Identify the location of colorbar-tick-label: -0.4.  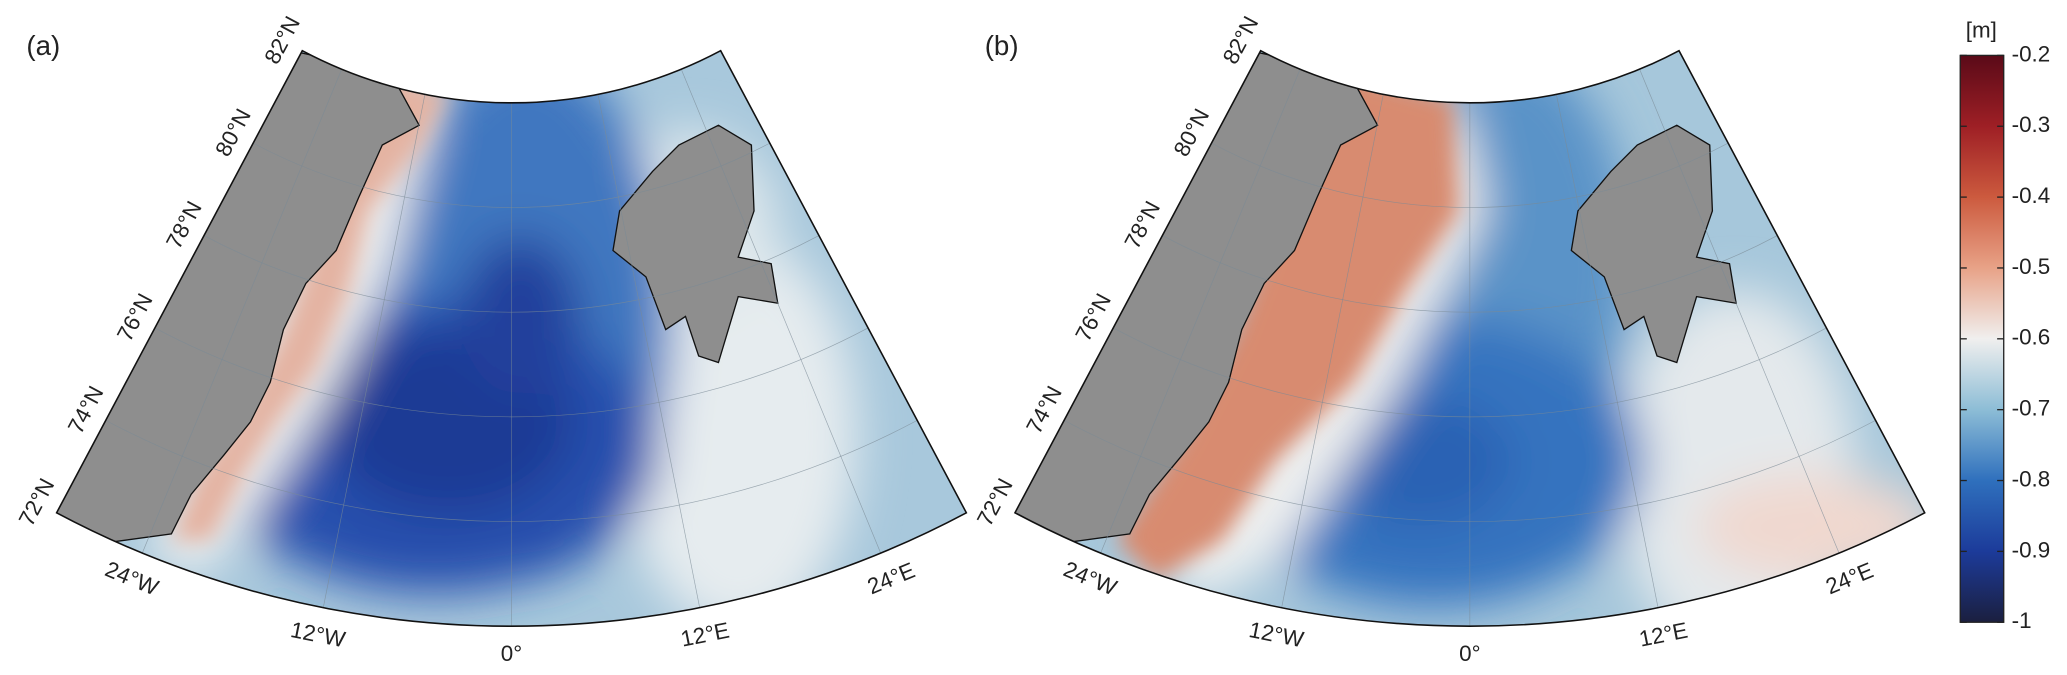
(2031, 195).